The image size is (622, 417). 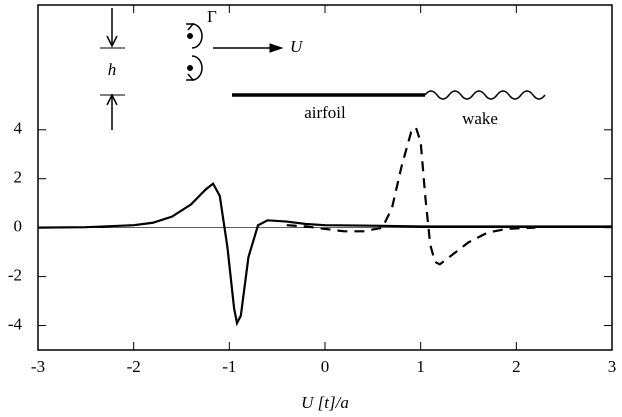 I want to click on annotation: h, so click(x=112, y=69).